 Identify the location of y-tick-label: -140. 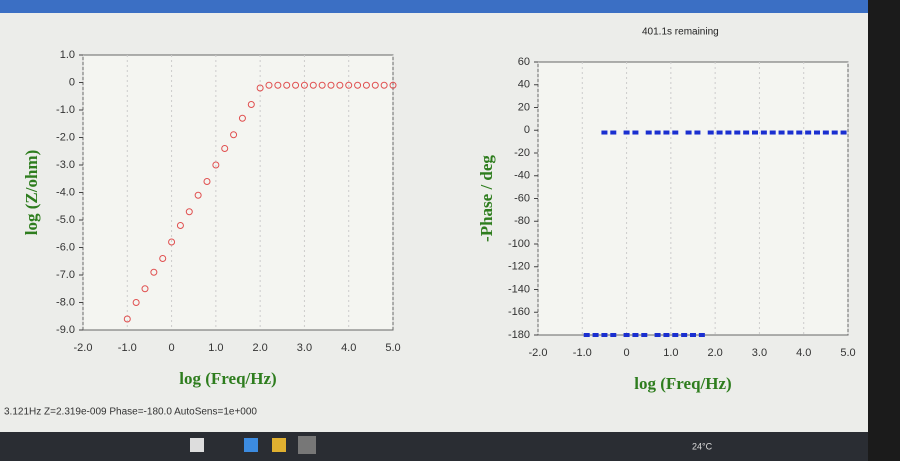
(519, 289).